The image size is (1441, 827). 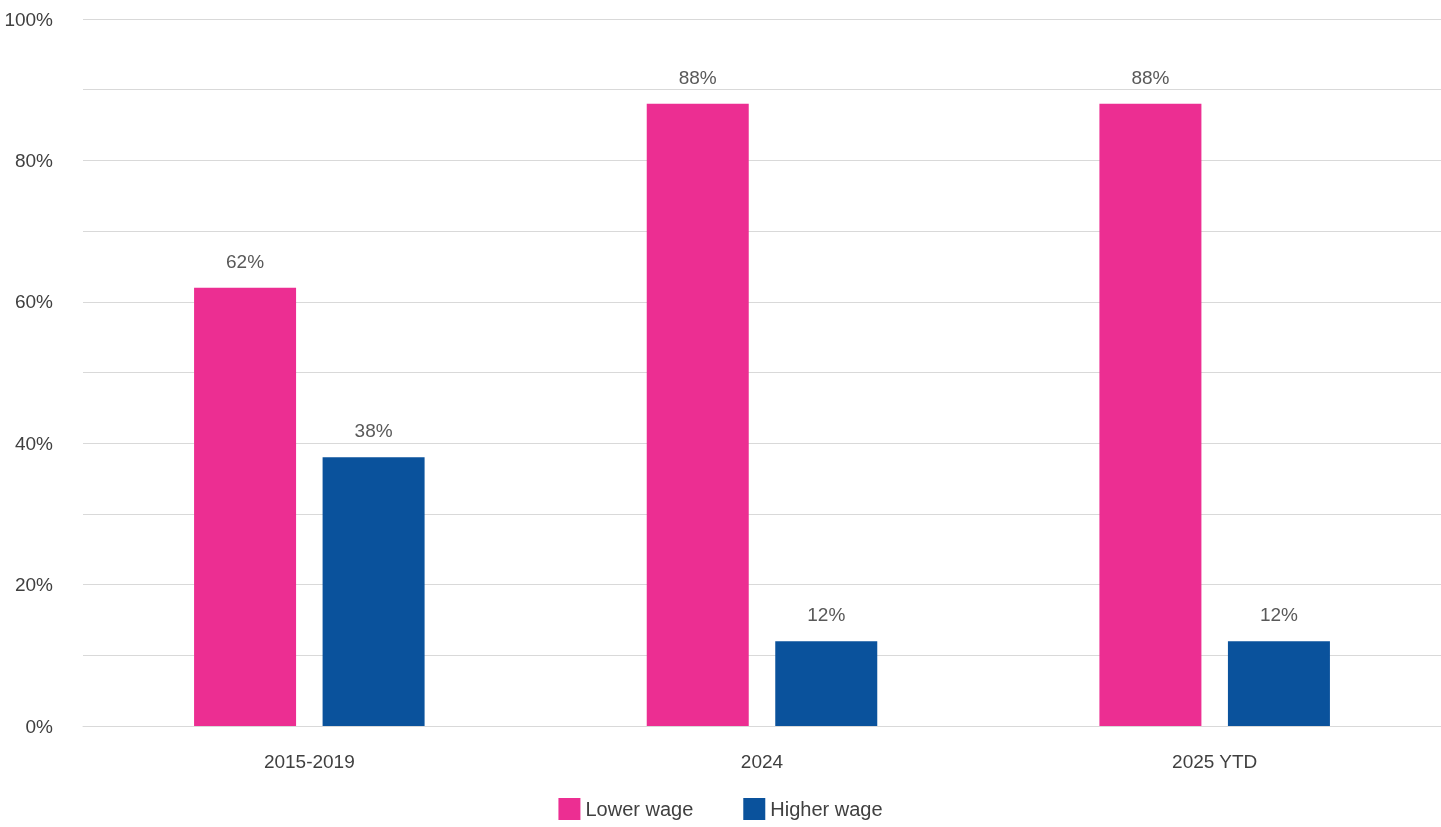 What do you see at coordinates (826, 809) in the screenshot?
I see `legend-label: Higher wage` at bounding box center [826, 809].